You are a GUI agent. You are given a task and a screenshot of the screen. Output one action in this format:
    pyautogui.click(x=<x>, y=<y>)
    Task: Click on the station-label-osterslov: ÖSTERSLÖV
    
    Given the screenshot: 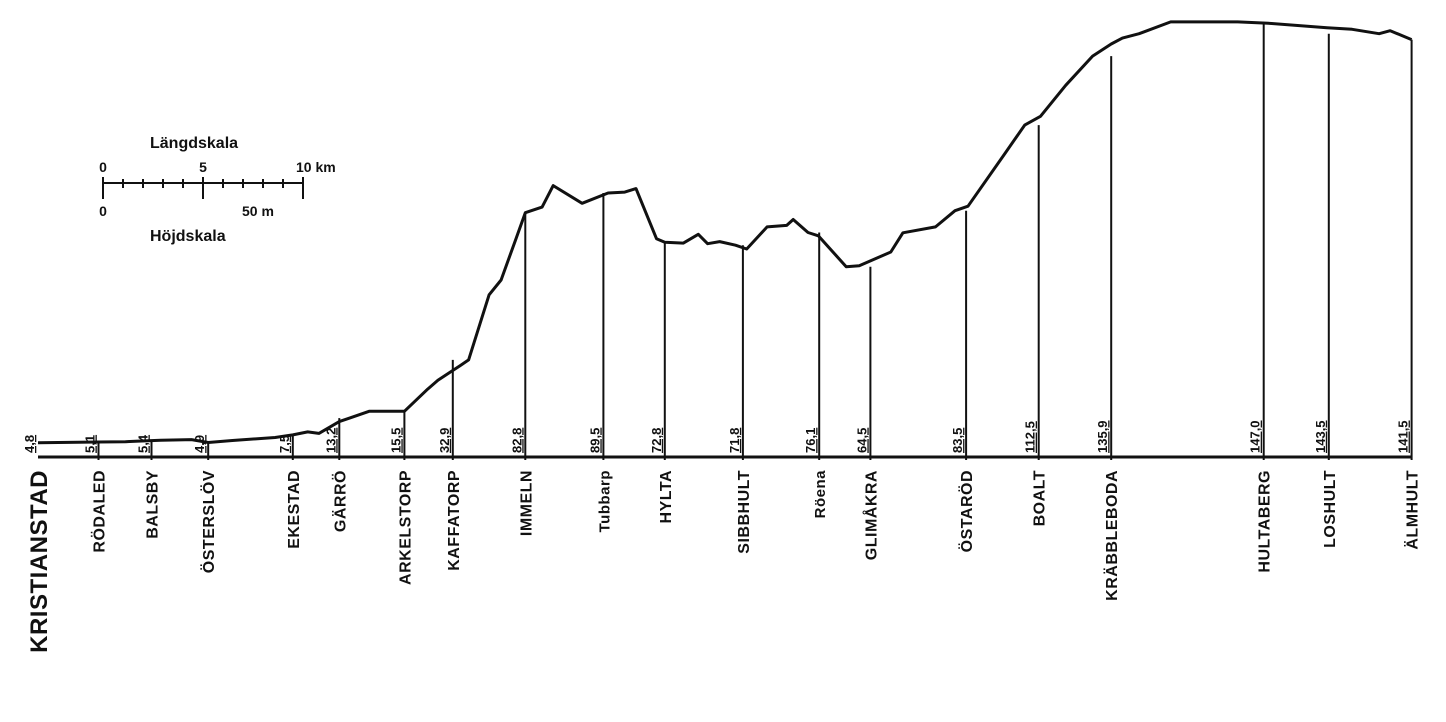 What is the action you would take?
    pyautogui.click(x=208, y=521)
    